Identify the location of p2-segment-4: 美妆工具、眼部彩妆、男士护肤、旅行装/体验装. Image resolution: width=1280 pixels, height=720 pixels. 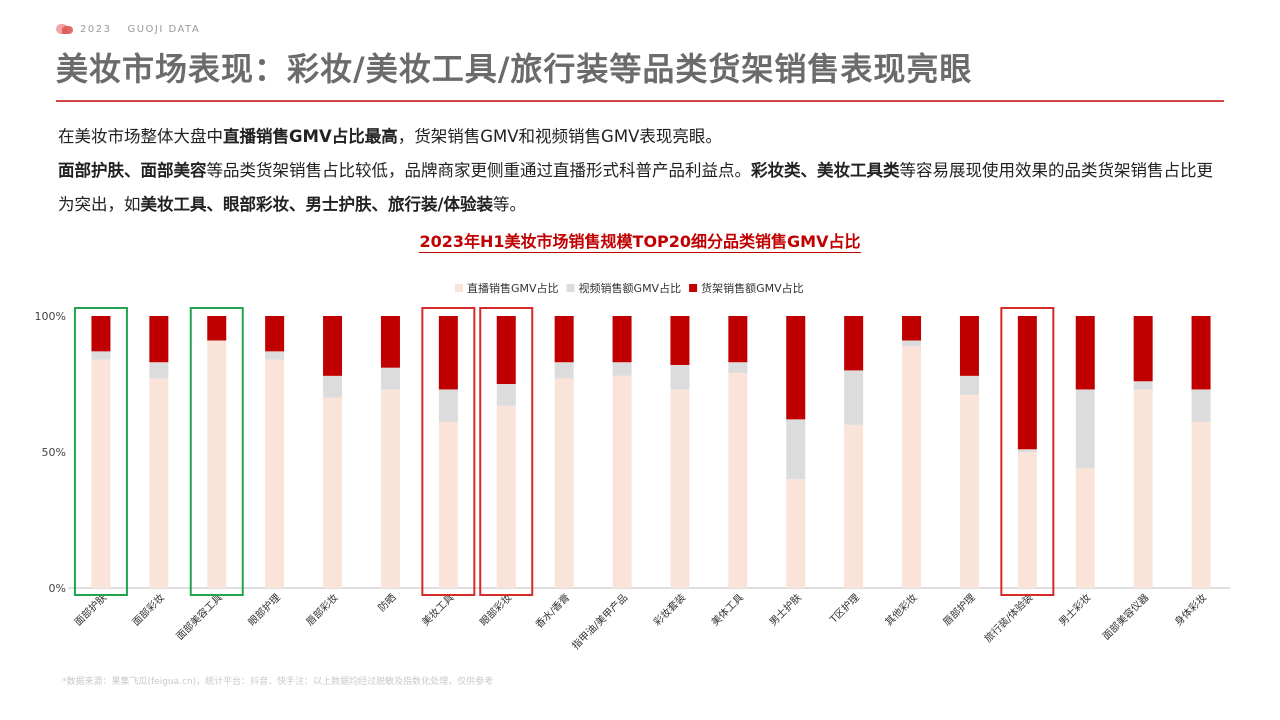
(317, 204).